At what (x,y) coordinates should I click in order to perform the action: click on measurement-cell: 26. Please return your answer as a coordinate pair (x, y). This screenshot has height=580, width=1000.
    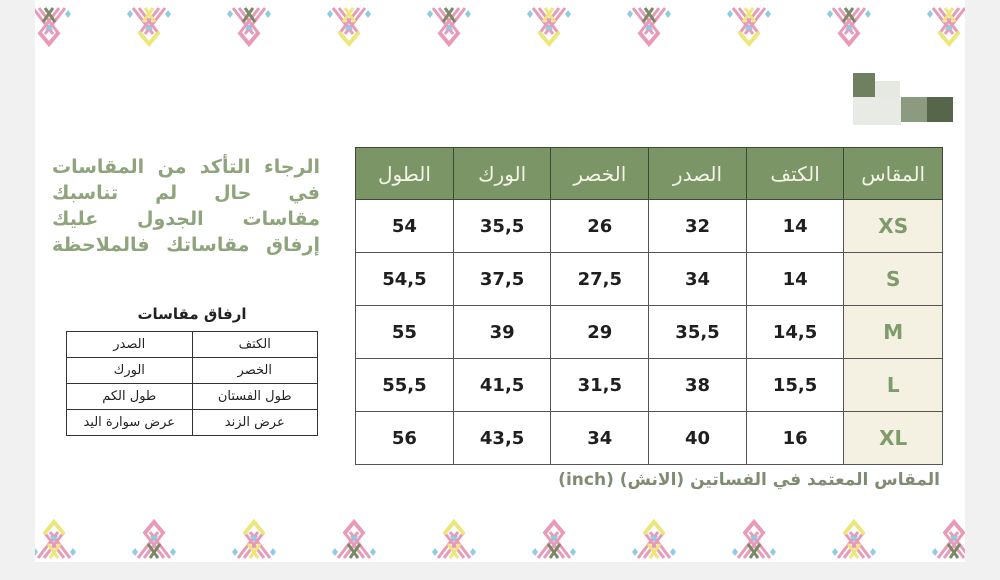
    Looking at the image, I should click on (600, 226).